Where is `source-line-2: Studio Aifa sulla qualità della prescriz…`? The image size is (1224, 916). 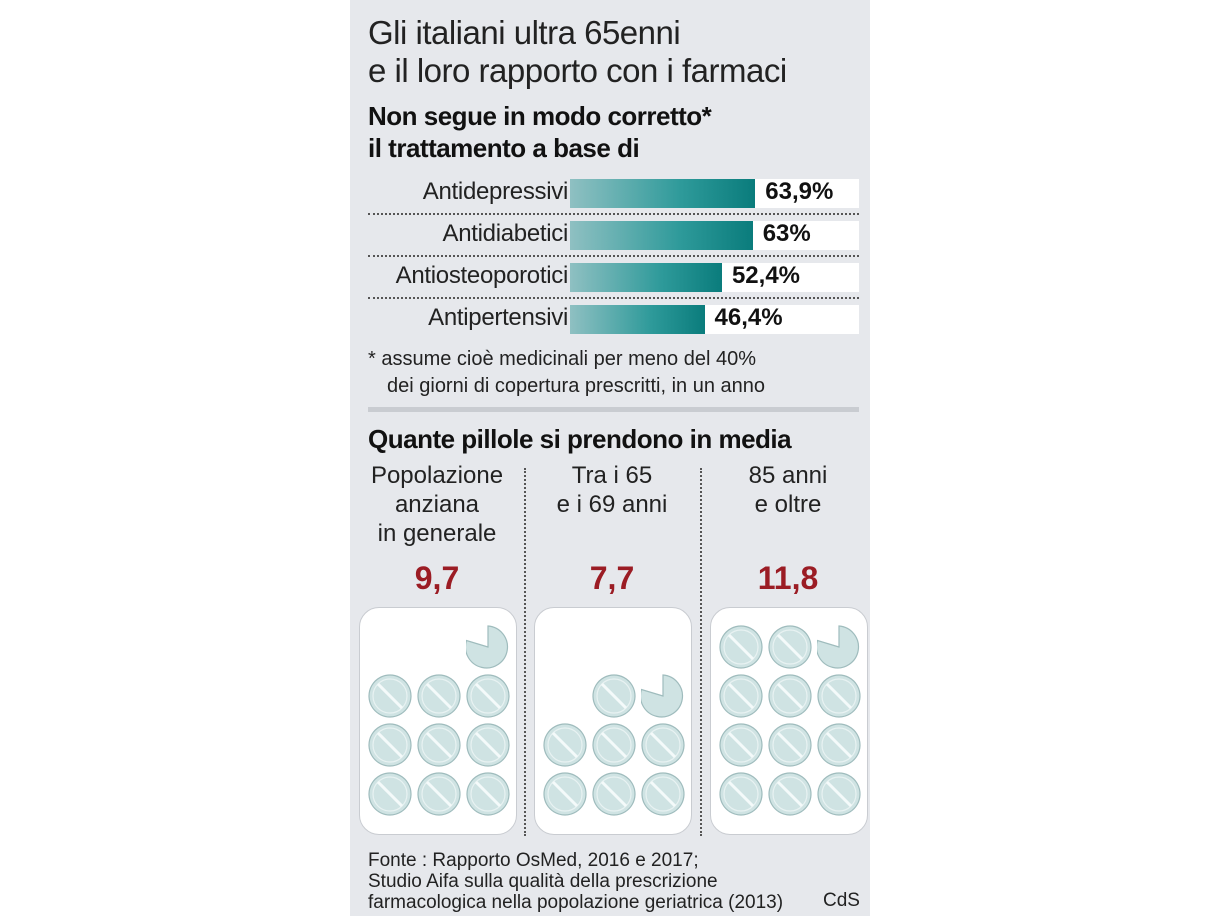
source-line-2: Studio Aifa sulla qualità della prescriz… is located at coordinates (543, 881).